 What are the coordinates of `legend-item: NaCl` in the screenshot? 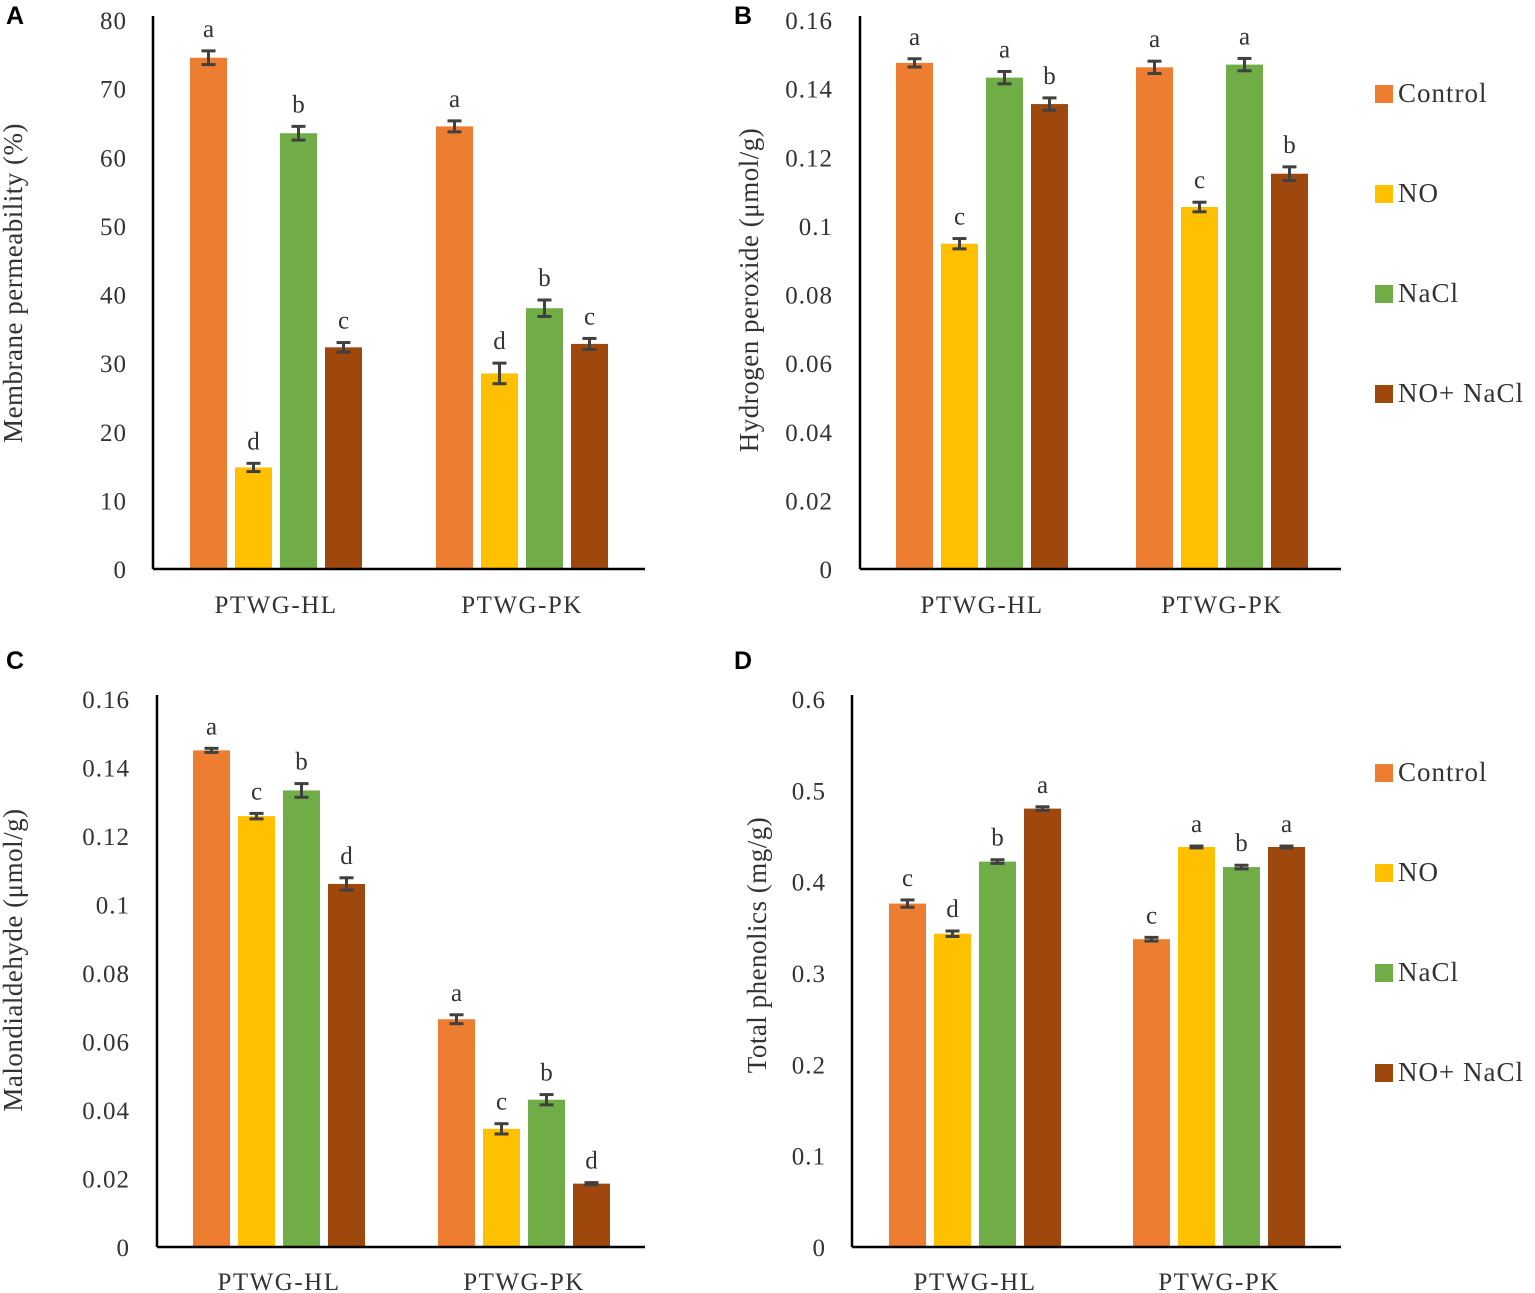 It's located at (1416, 972).